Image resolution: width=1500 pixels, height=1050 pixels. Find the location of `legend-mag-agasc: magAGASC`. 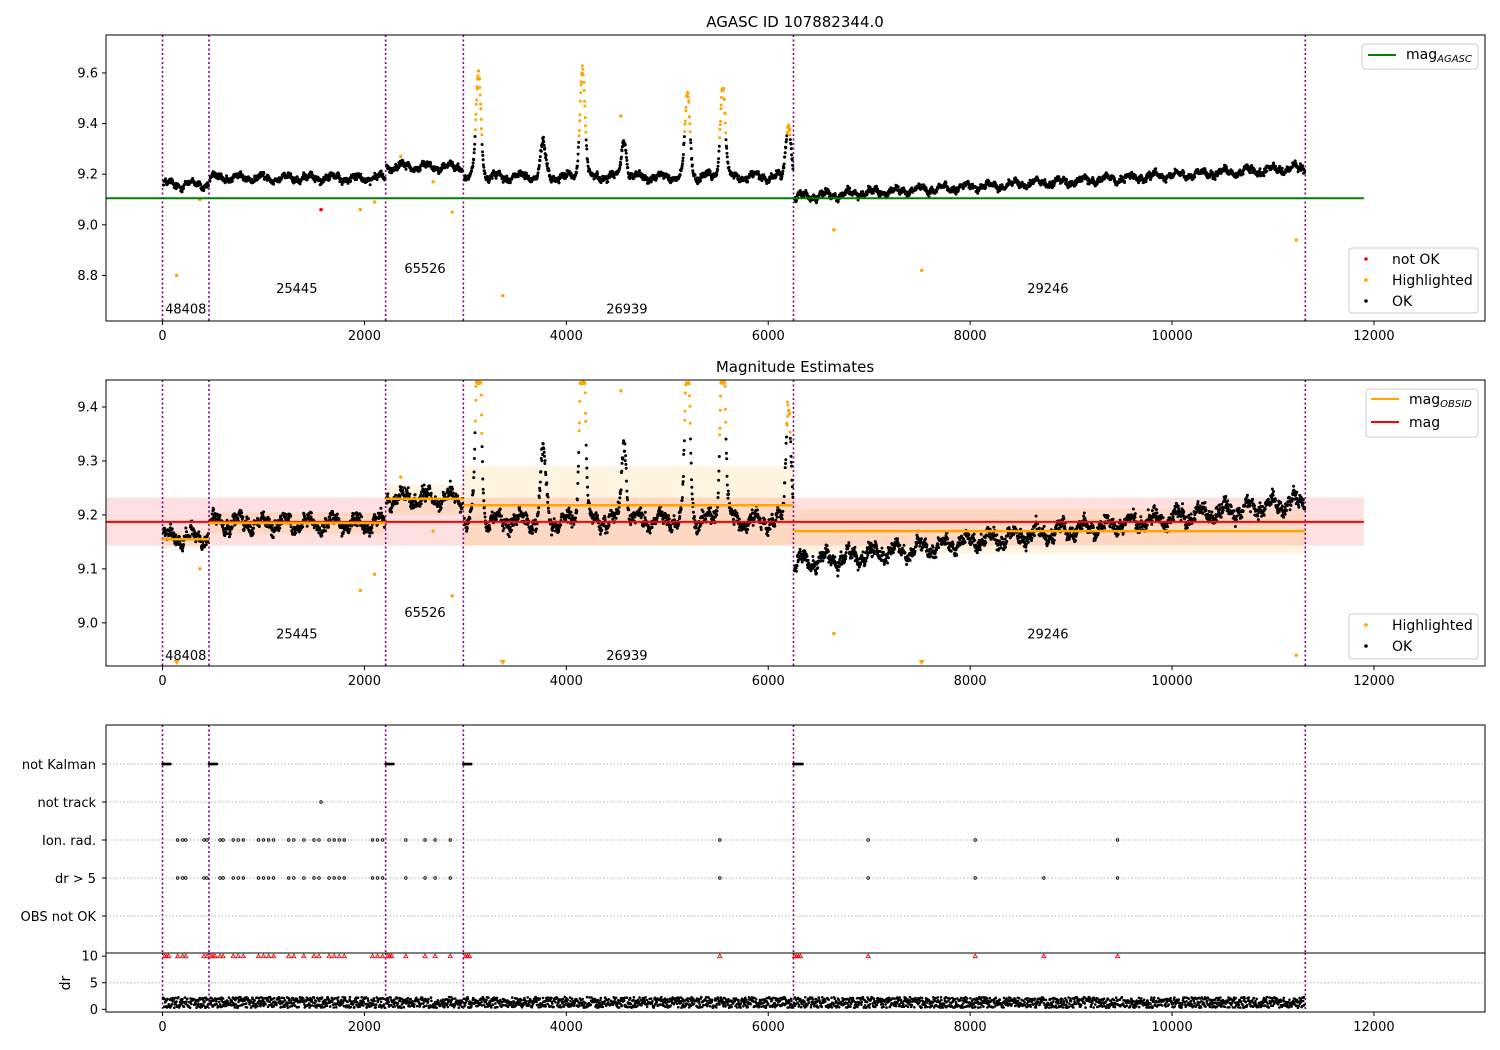

legend-mag-agasc: magAGASC is located at coordinates (1420, 56).